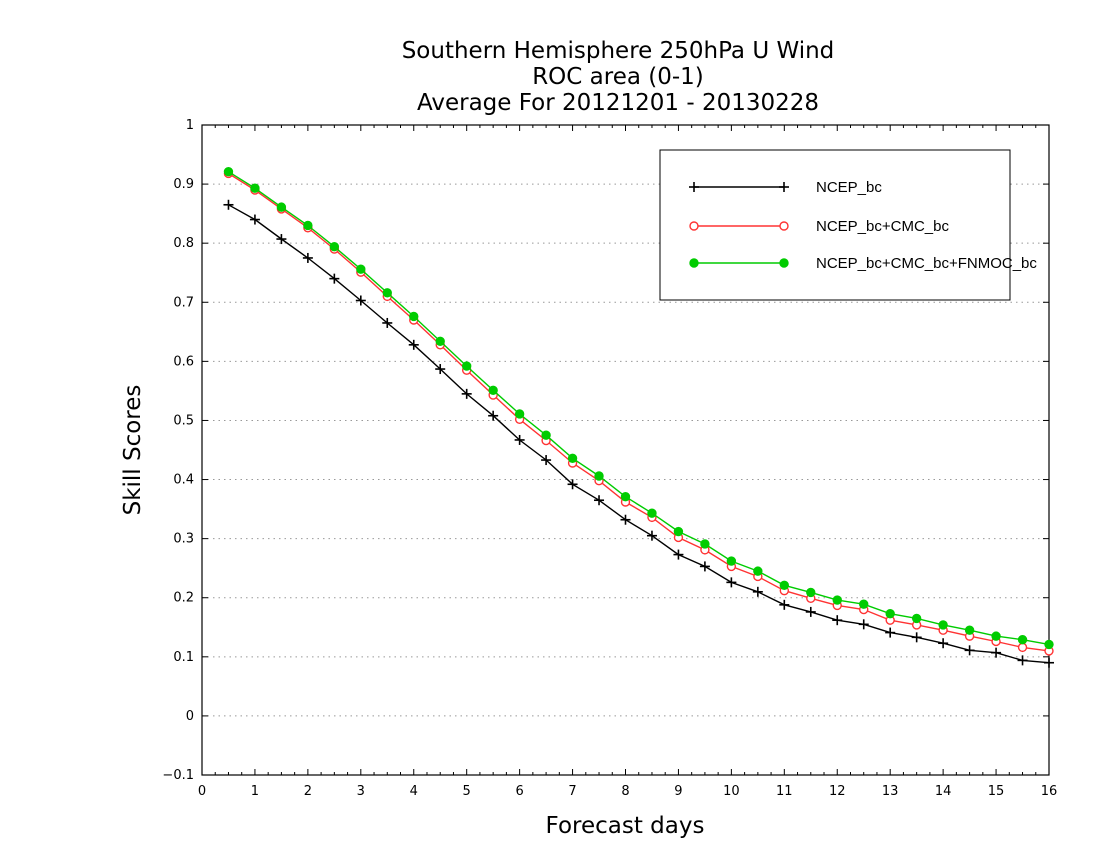 This screenshot has width=1100, height=850. What do you see at coordinates (308, 791) in the screenshot?
I see `x-tick-label: 2` at bounding box center [308, 791].